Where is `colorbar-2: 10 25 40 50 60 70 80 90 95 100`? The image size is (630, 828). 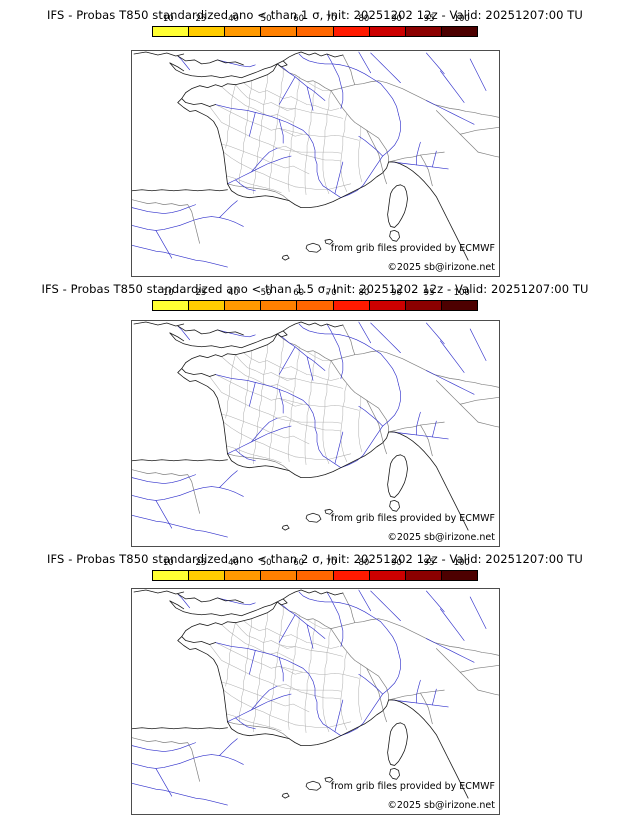 colorbar-2: 10 25 40 50 60 70 80 90 95 100 is located at coordinates (315, 300).